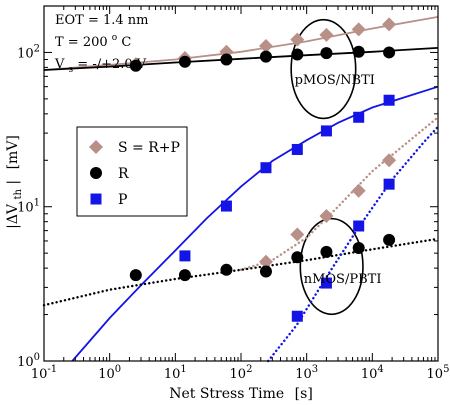 This screenshot has height=406, width=450. Describe the element at coordinates (122, 200) in the screenshot. I see `legend-label-p: P` at that location.